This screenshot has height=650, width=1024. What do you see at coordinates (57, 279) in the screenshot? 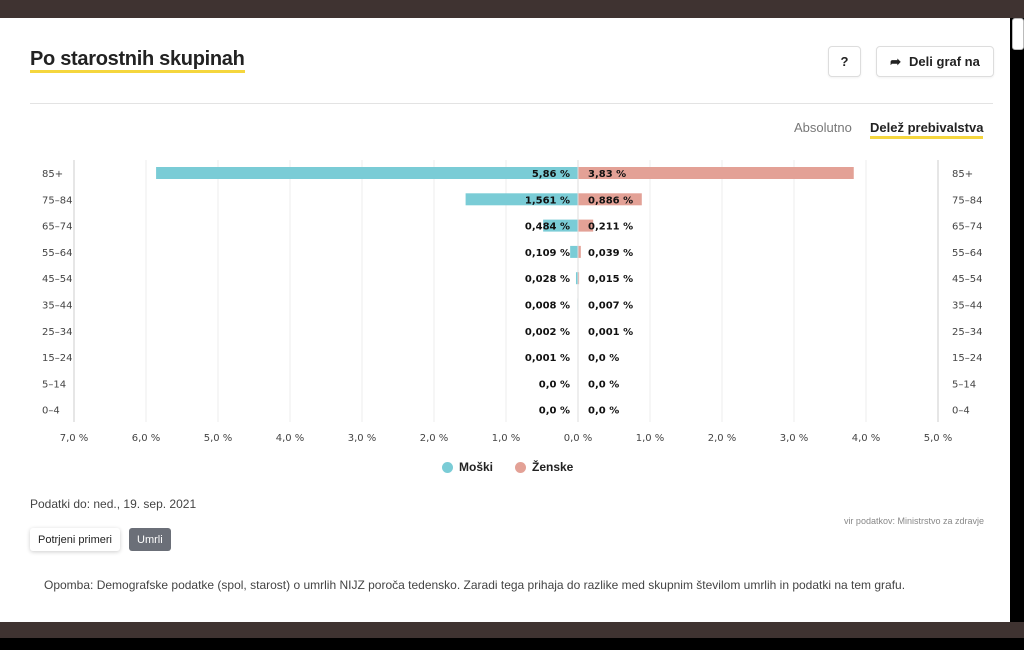
I see `y-label-left: 45–54` at bounding box center [57, 279].